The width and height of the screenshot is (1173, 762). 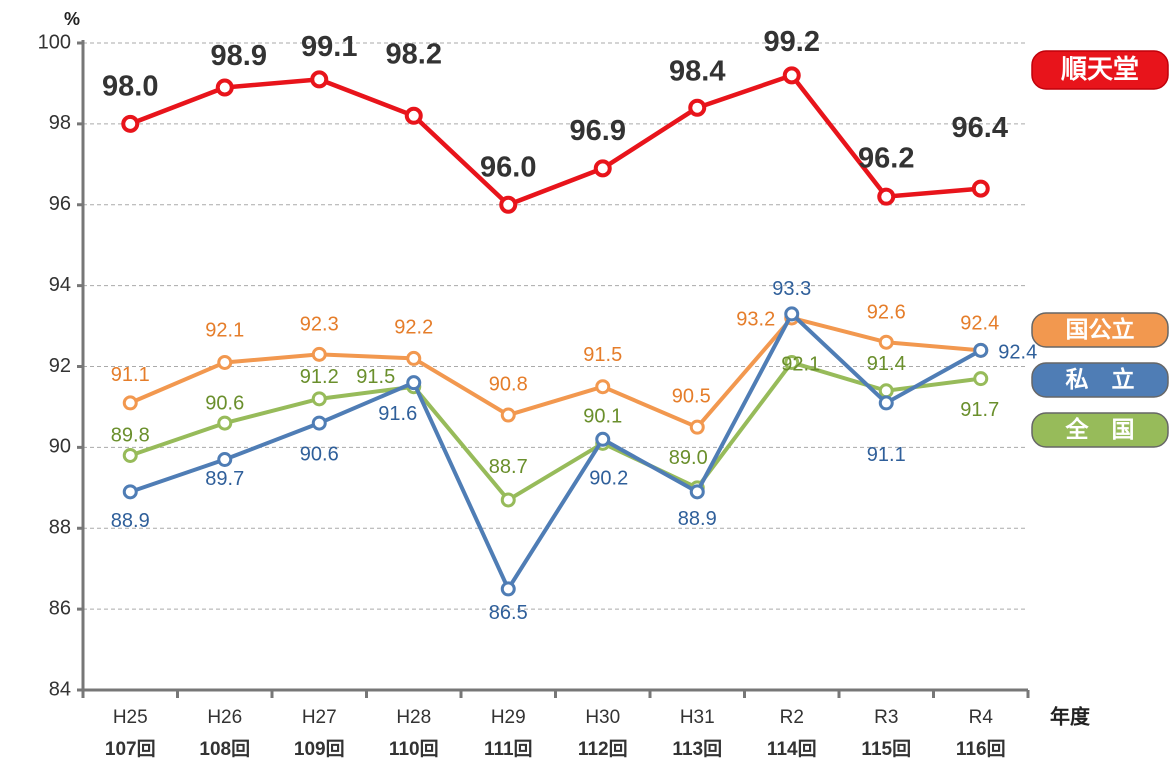 What do you see at coordinates (886, 749) in the screenshot?
I see `x-tick-sublabel: 115回` at bounding box center [886, 749].